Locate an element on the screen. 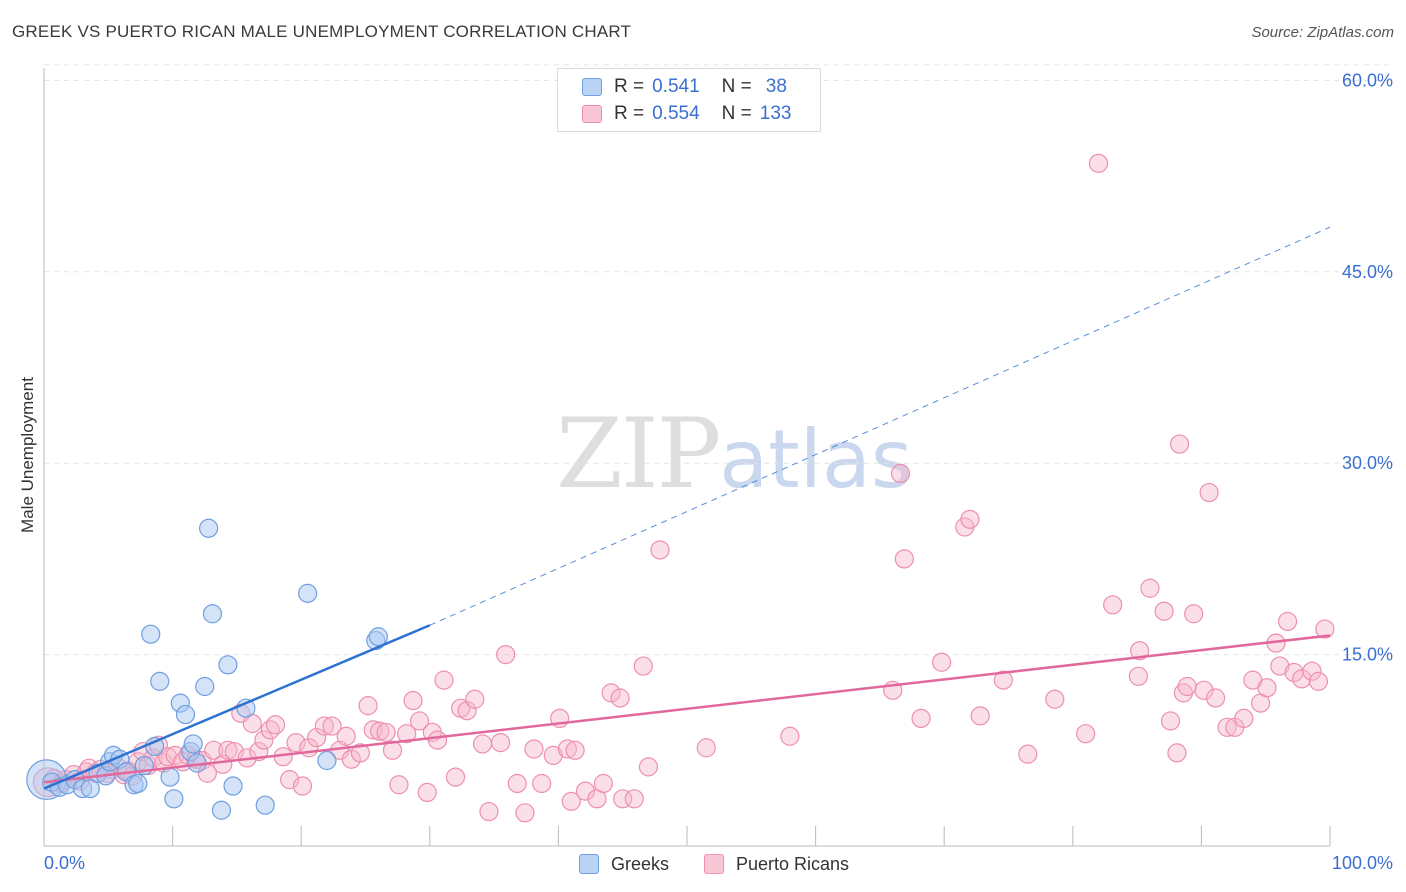  legend-row-greeks: R = 0.541 N = 38 is located at coordinates (684, 87).